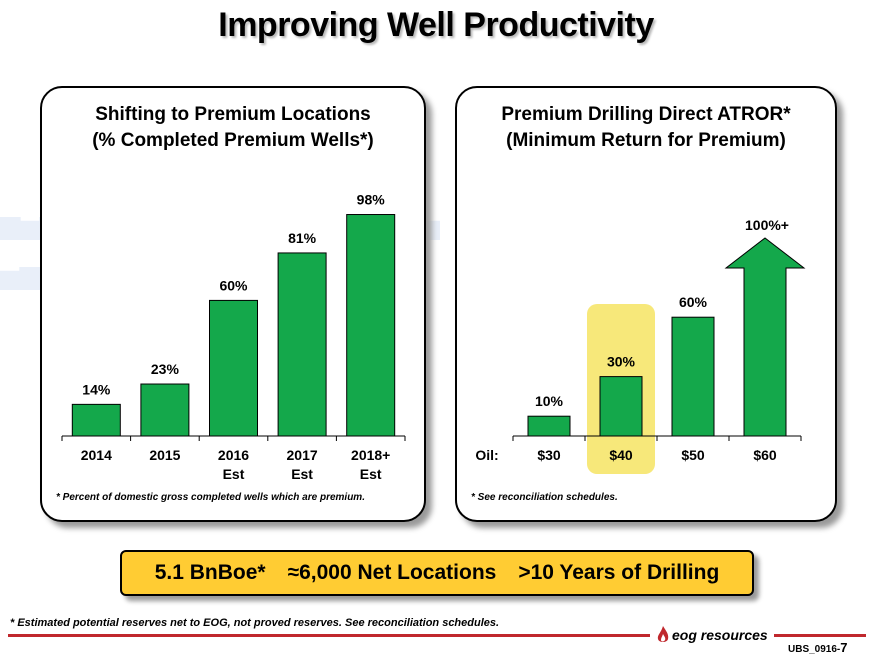  Describe the element at coordinates (164, 455) in the screenshot. I see `x-tick-label: 2015` at that location.